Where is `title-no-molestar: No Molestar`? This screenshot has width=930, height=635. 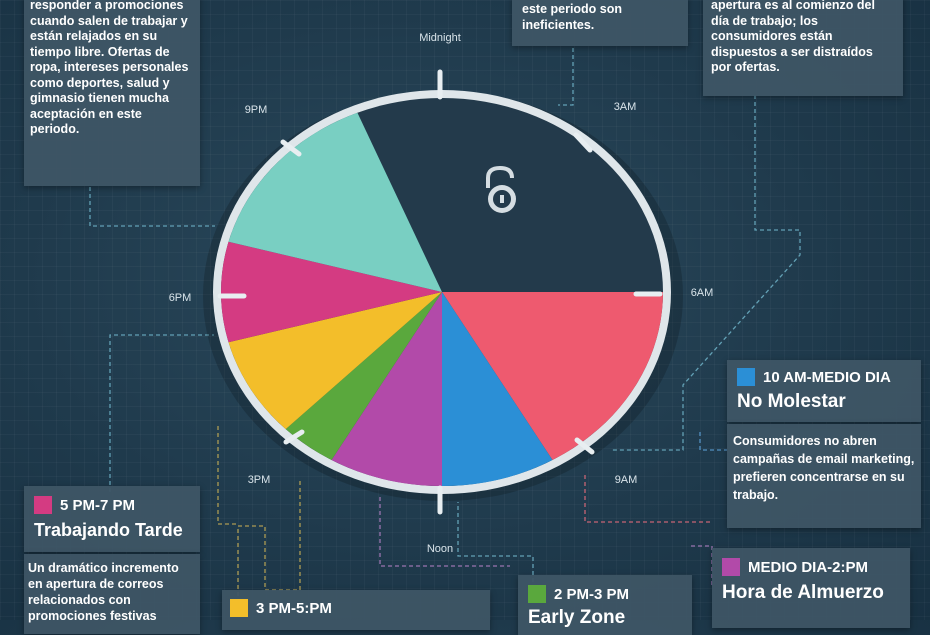 title-no-molestar: No Molestar is located at coordinates (791, 401).